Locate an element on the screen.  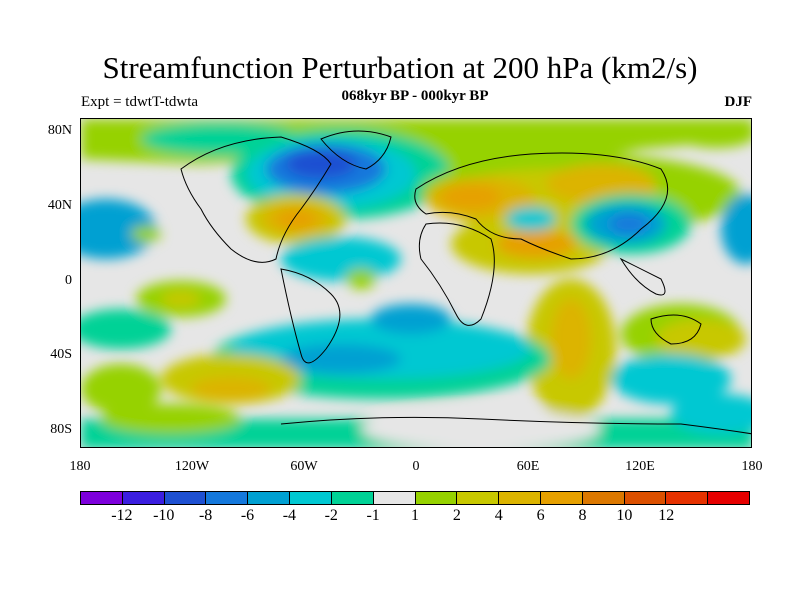
colorbar-label: 2 is located at coordinates (456, 515).